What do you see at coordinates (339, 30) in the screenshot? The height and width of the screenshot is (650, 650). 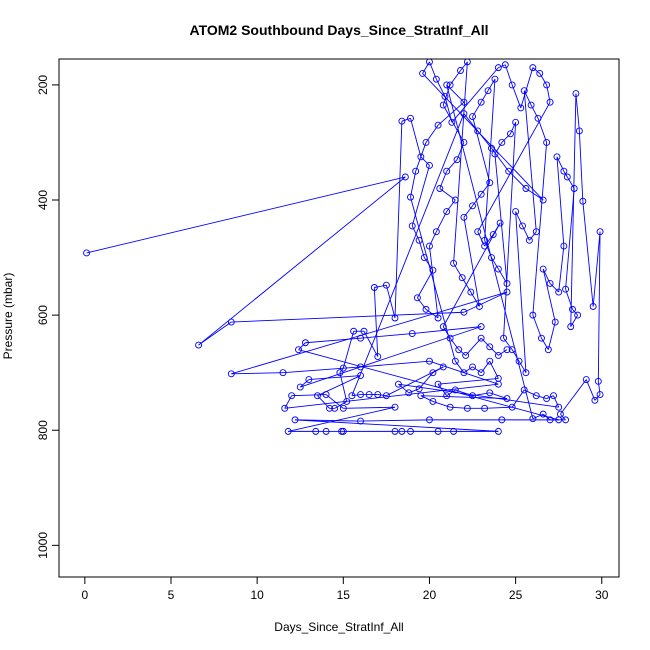 I see `chart-title: ATOM2 Southbound Days_Since_StratInf_All` at bounding box center [339, 30].